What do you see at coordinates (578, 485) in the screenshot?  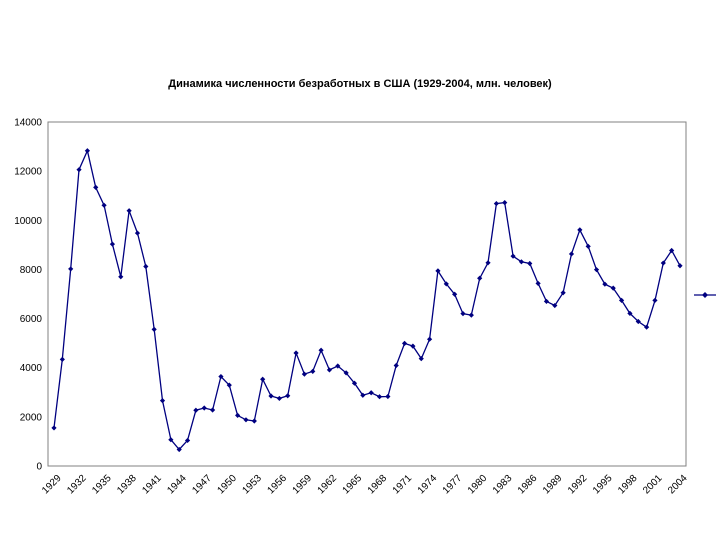 I see `x-tick-label: 1992` at bounding box center [578, 485].